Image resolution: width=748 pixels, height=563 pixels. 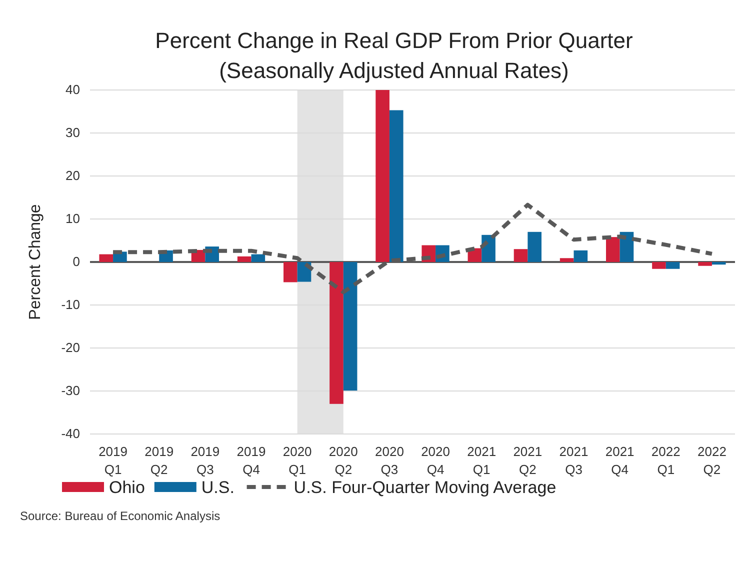 I want to click on y-tick-label: -20, so click(x=70, y=347).